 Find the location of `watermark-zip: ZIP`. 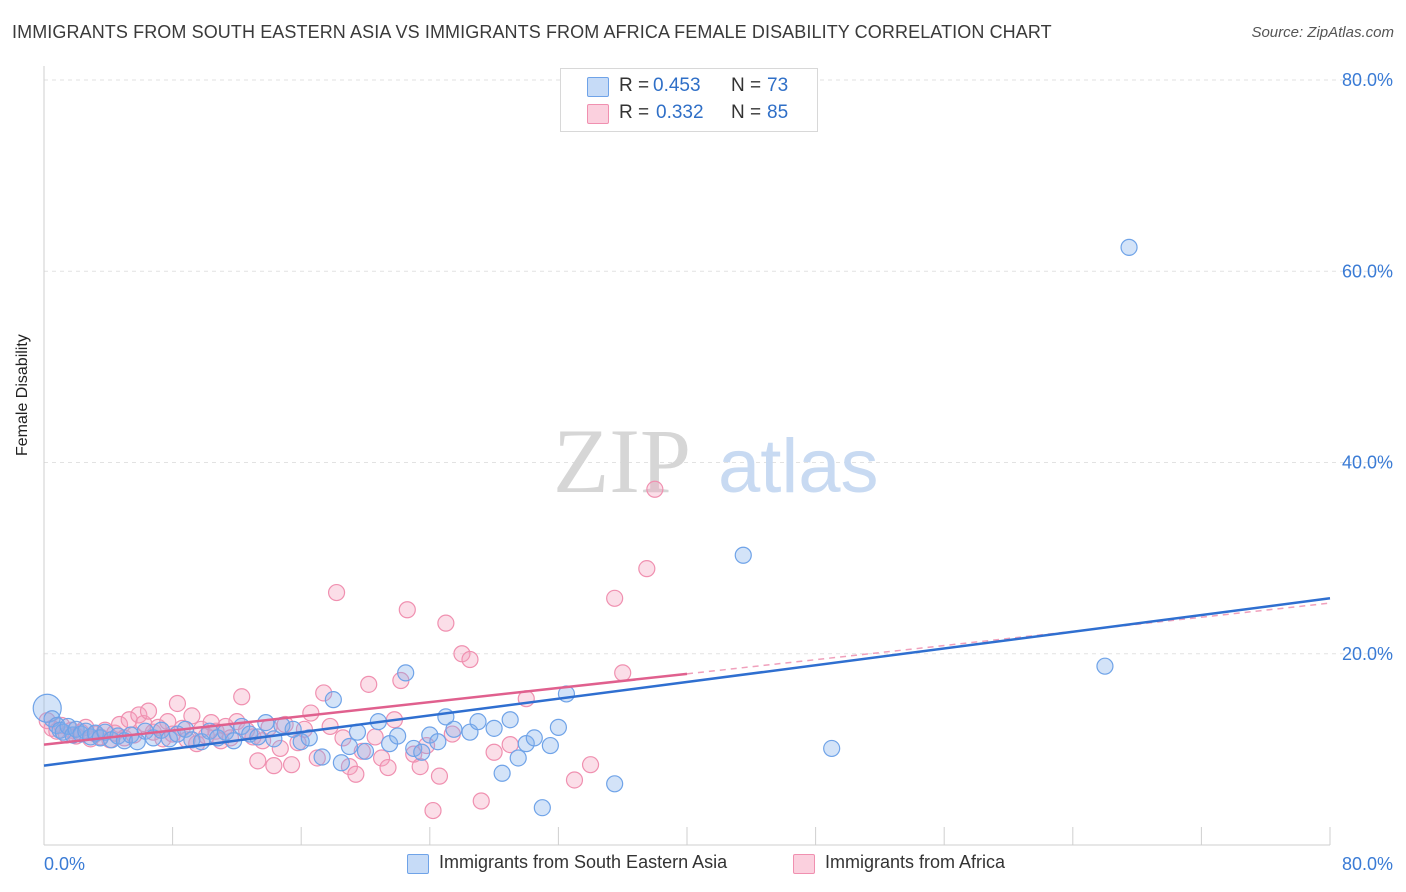

watermark-zip: ZIP is located at coordinates (622, 461).